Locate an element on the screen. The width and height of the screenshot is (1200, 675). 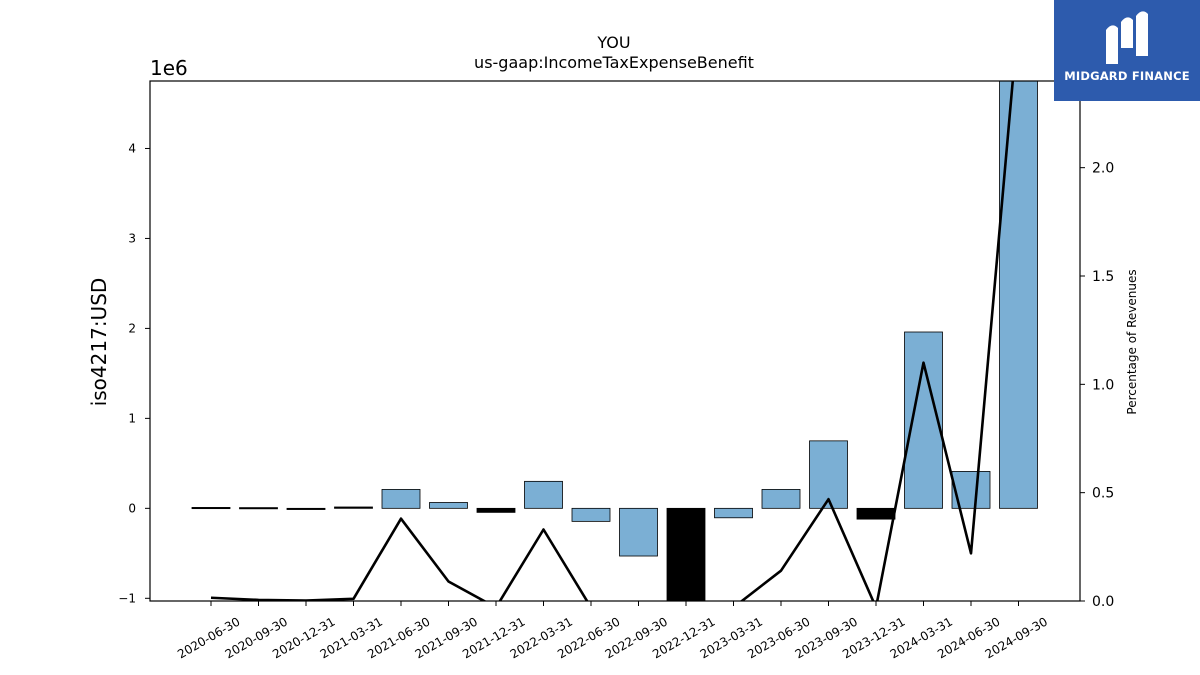
y2-tick-label: 1.0 is located at coordinates (1103, 385).